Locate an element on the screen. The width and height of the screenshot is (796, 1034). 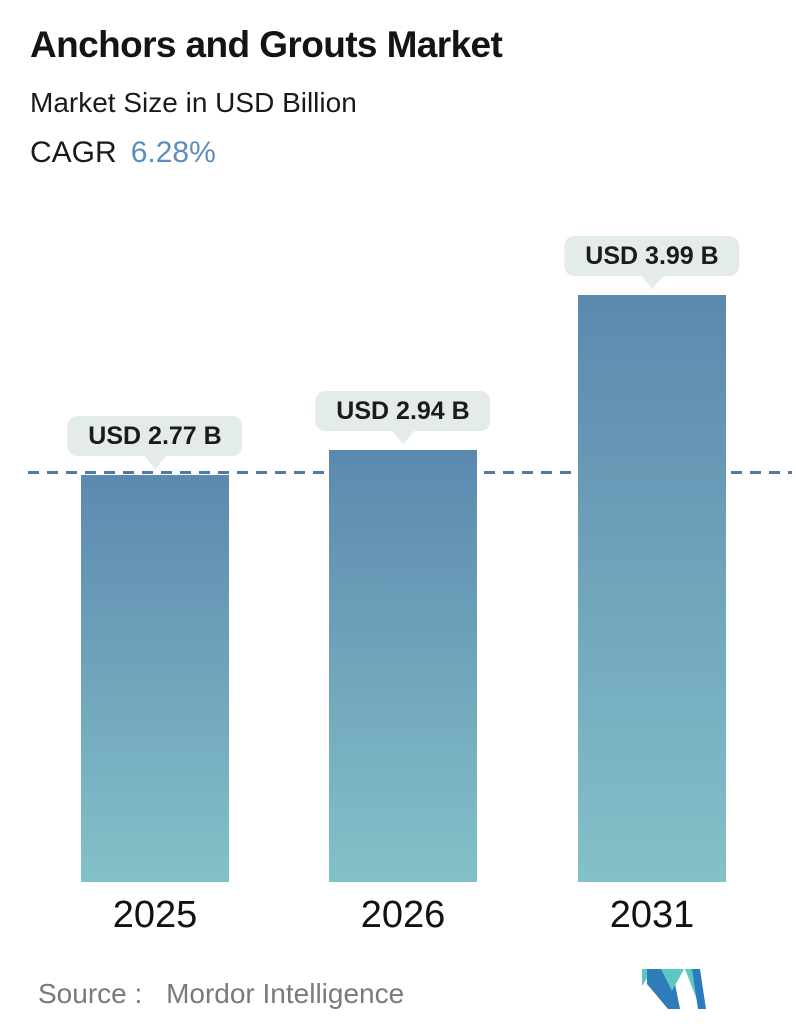
source-value: Mordor Intelligence is located at coordinates (285, 993).